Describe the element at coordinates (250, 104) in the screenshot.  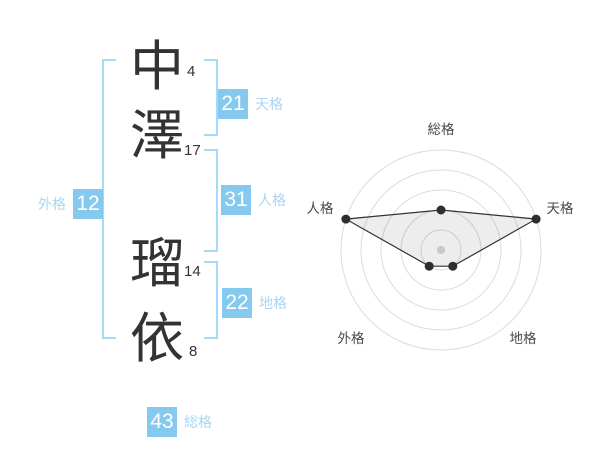
I see `tenkaku-score: 21 天格` at that location.